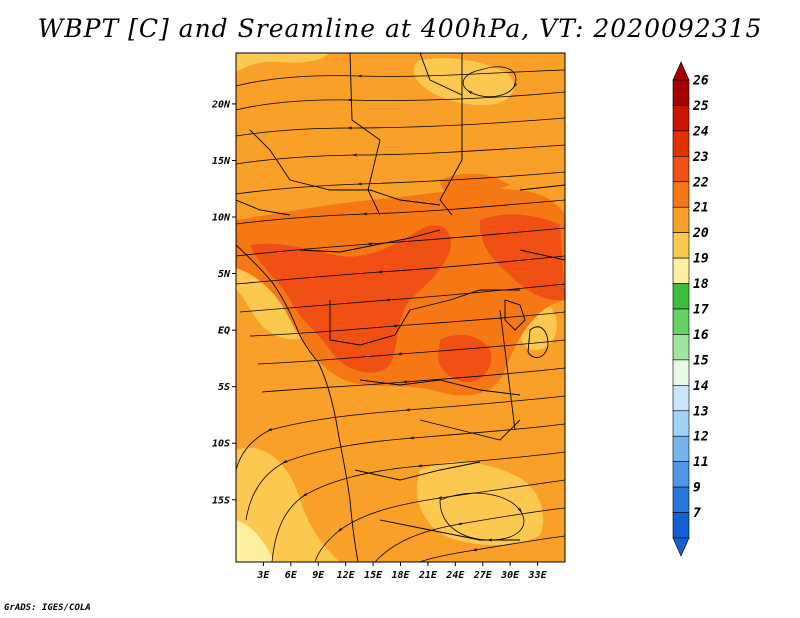 This screenshot has width=800, height=618. Describe the element at coordinates (288, 504) in the screenshot. I see `field-region-20-southwest` at that location.